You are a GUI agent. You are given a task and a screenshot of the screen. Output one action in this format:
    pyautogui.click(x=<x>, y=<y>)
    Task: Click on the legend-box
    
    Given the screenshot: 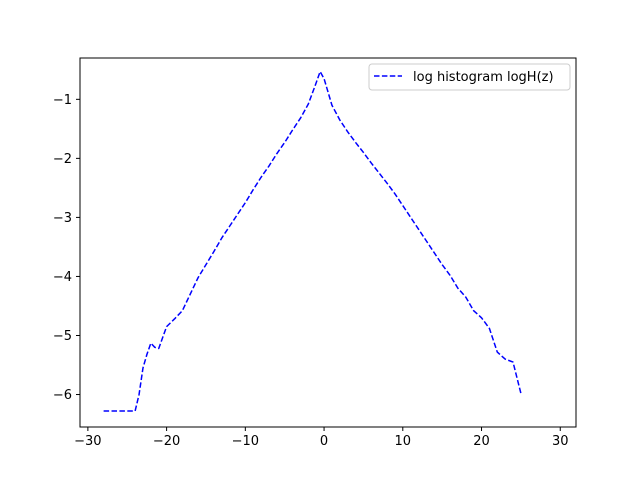 What is the action you would take?
    pyautogui.click(x=469, y=77)
    